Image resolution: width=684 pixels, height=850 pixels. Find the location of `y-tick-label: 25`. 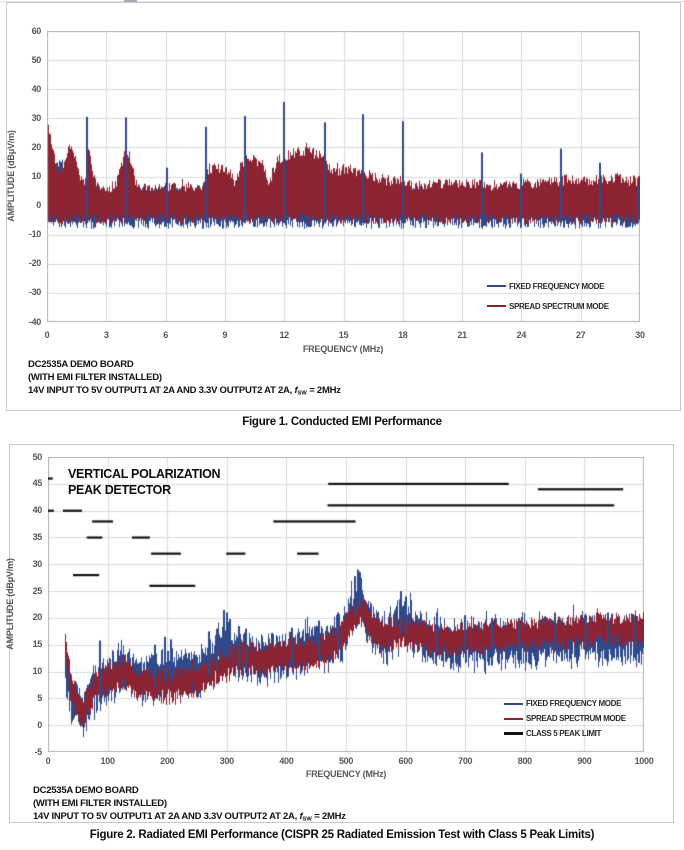

y-tick-label: 25 is located at coordinates (37, 590).